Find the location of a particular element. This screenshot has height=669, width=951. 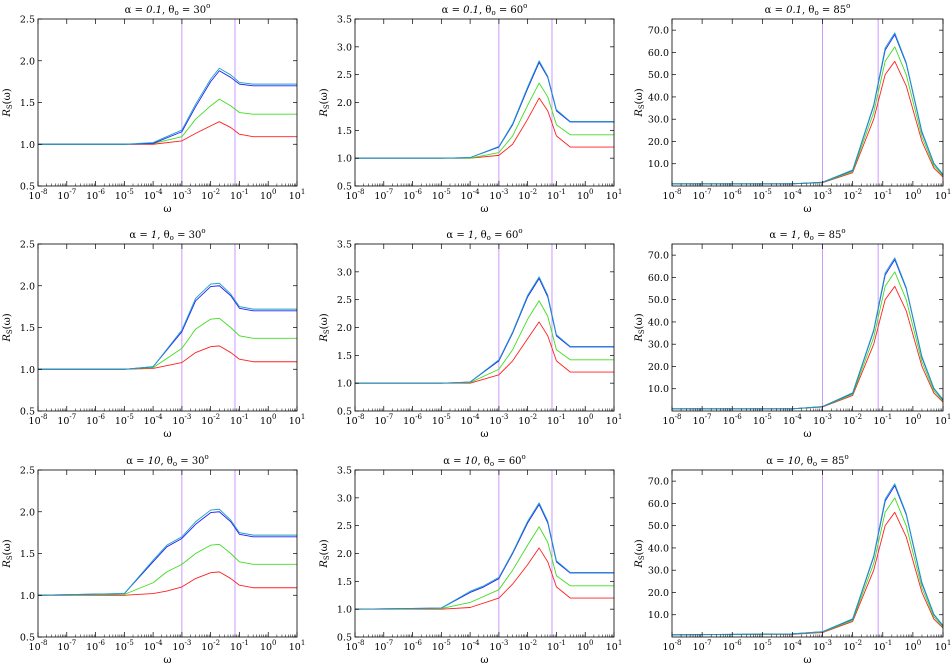

chart-title: α = 0.1, θo = 60o is located at coordinates (485, 9).